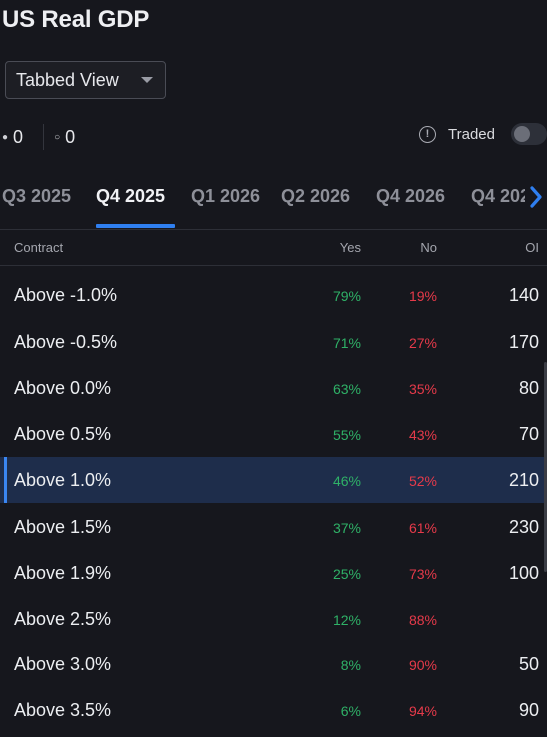 The height and width of the screenshot is (737, 547). What do you see at coordinates (63, 480) in the screenshot?
I see `contract-label: Above 1.0%` at bounding box center [63, 480].